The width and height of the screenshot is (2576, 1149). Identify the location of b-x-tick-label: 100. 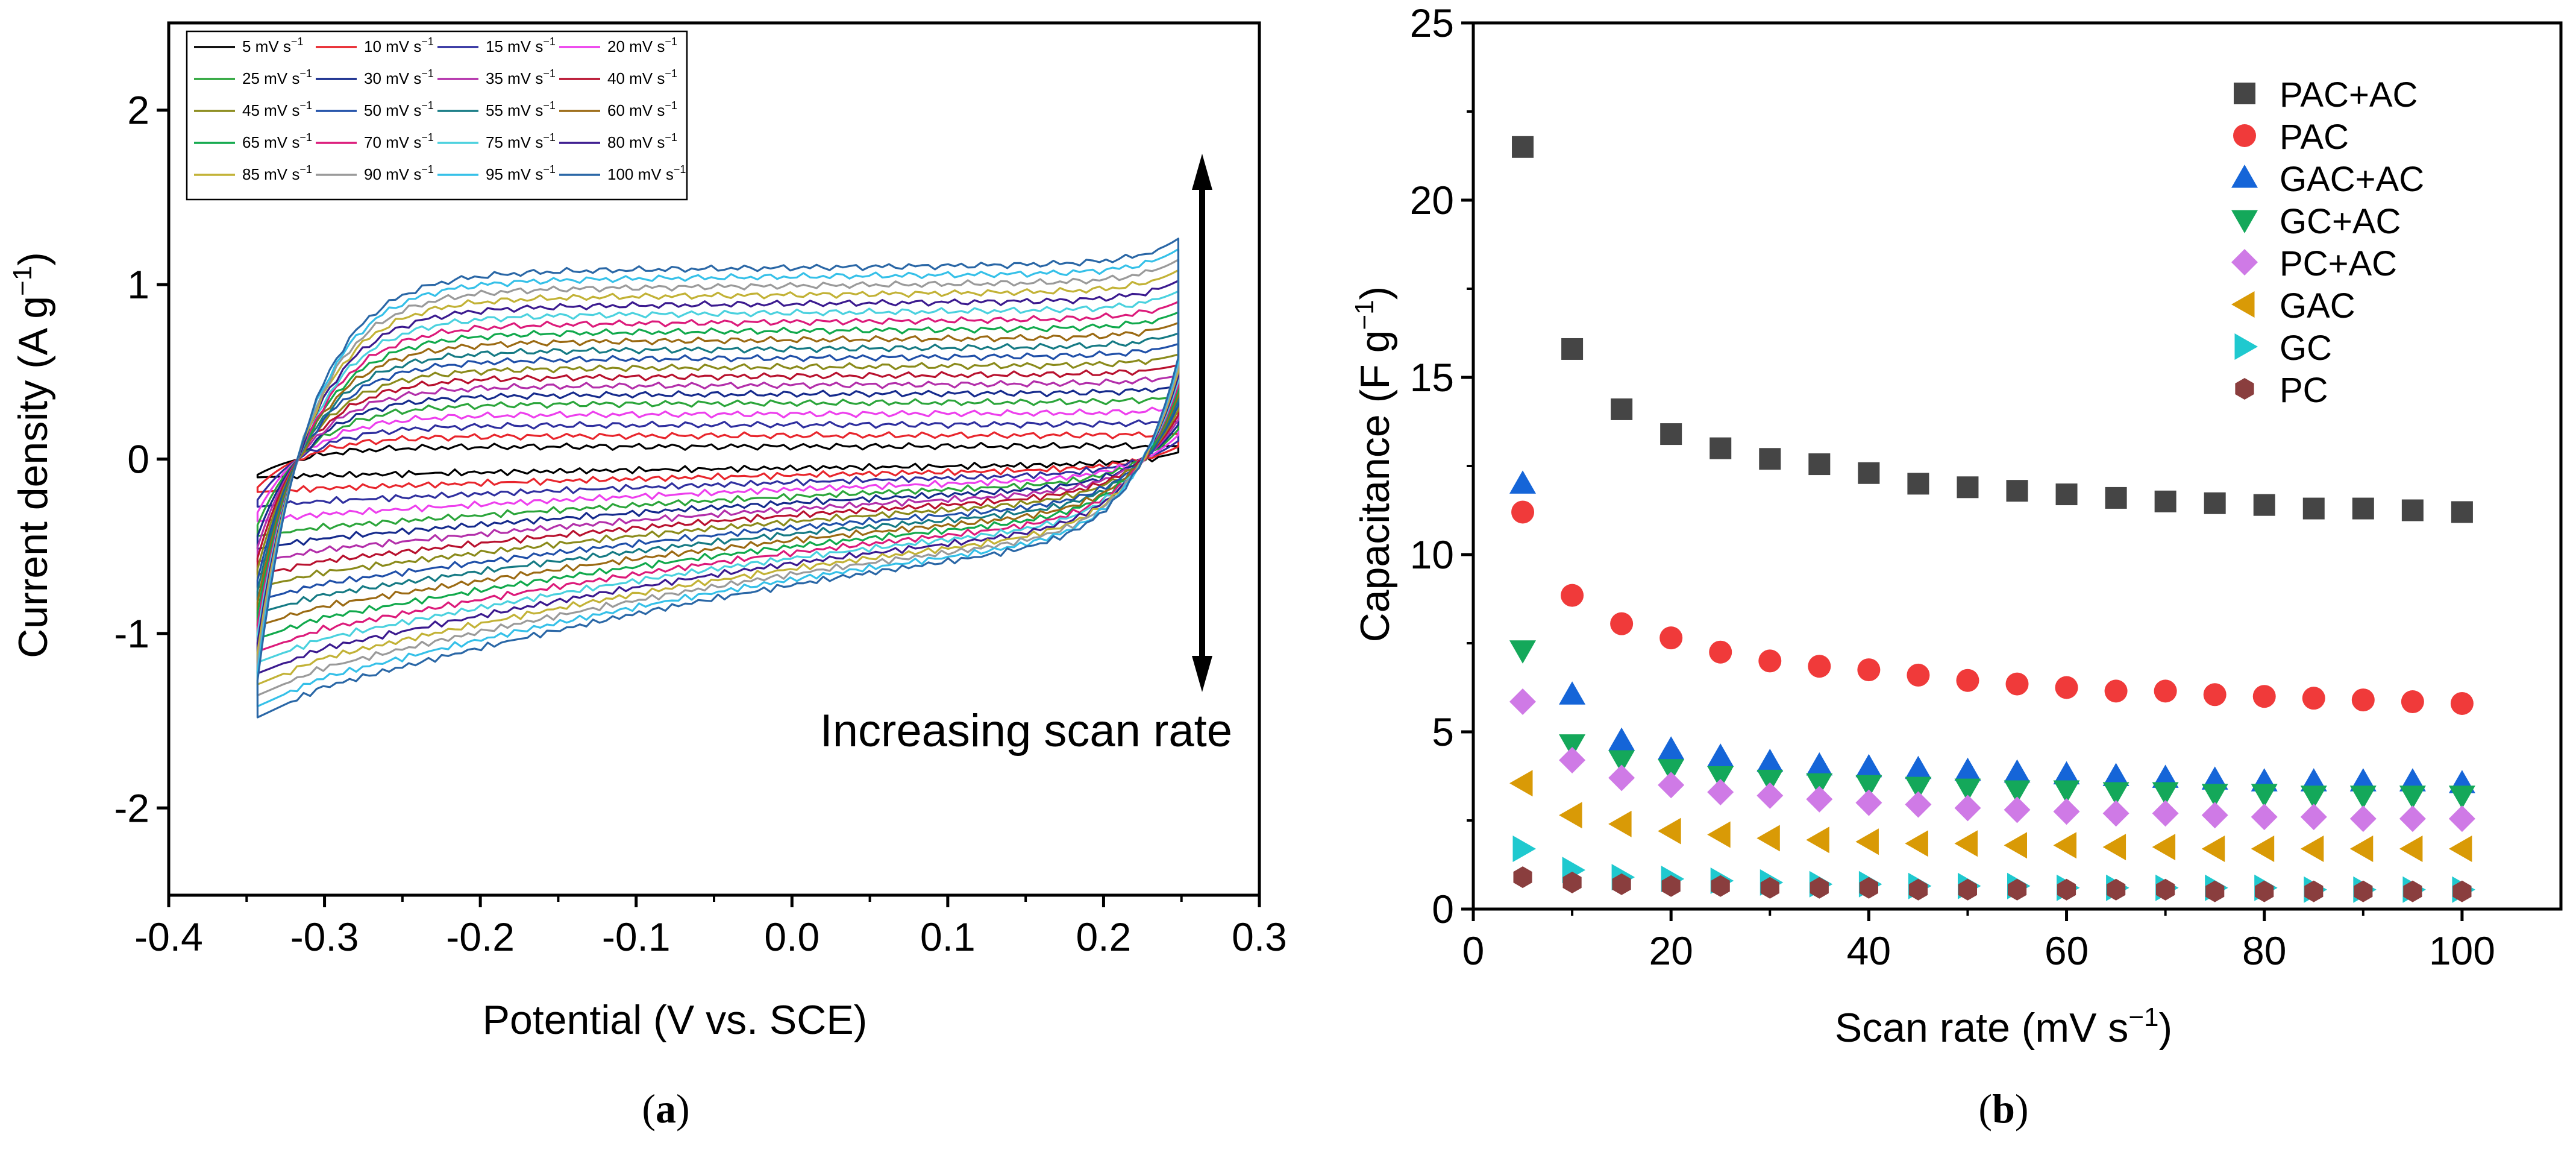
(2462, 950).